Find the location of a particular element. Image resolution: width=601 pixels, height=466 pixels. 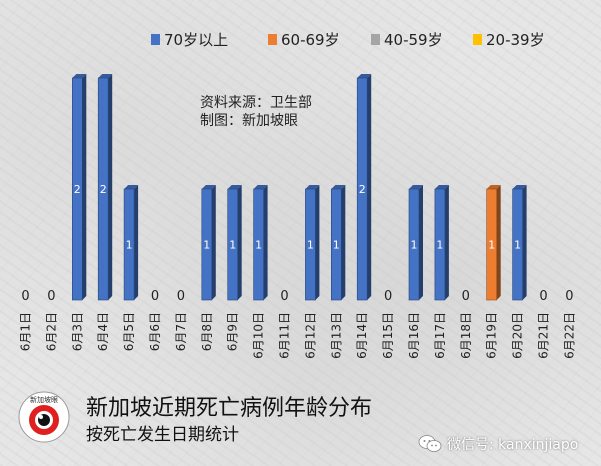

legend-label-3: 40-59岁 is located at coordinates (413, 40).